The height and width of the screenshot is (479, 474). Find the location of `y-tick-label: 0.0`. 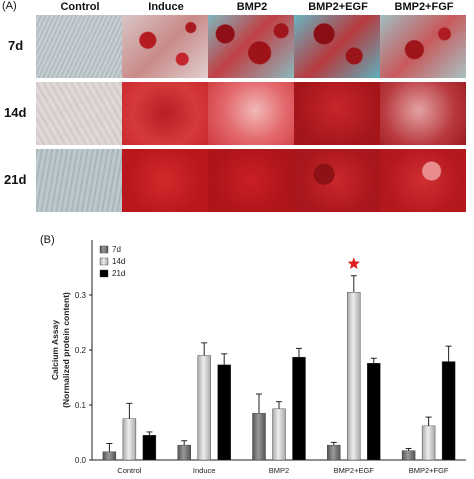

y-tick-label: 0.0 is located at coordinates (81, 460).